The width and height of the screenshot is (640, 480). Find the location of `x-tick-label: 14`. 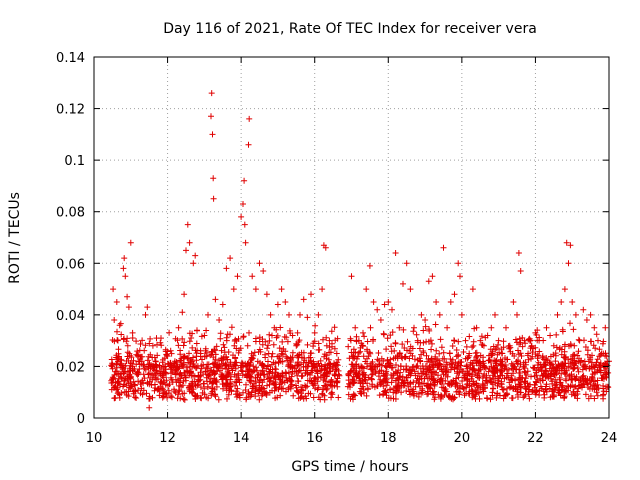

x-tick-label: 14 is located at coordinates (241, 438).